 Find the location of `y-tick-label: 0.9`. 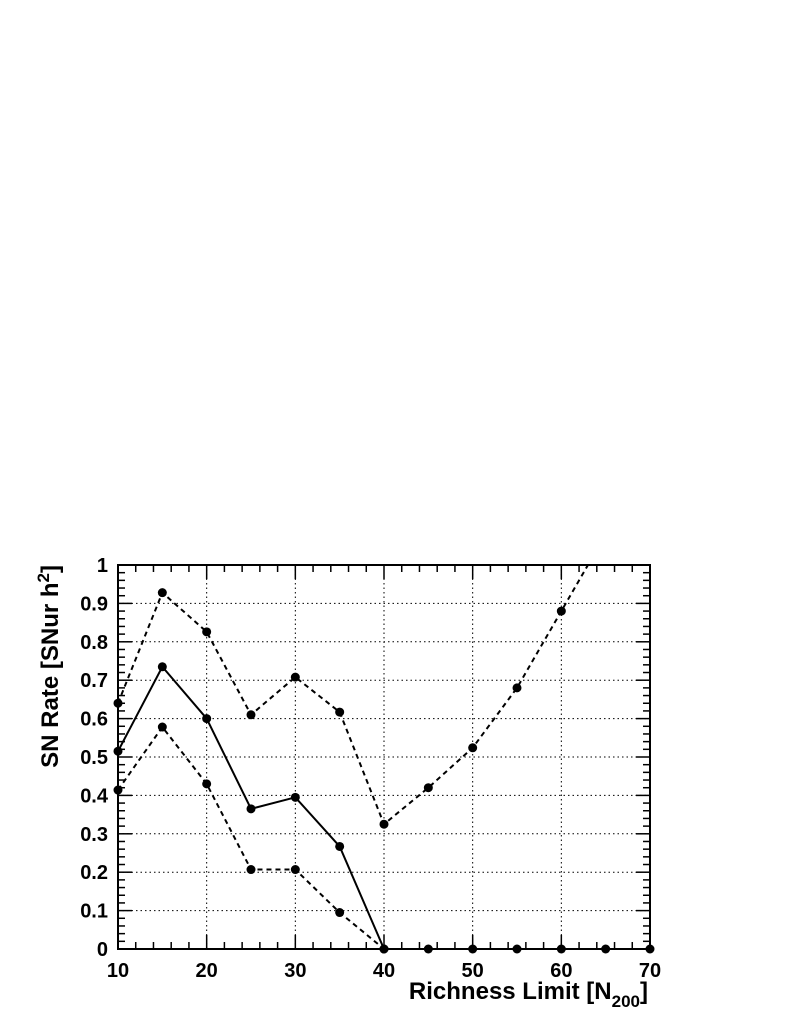

y-tick-label: 0.9 is located at coordinates (94, 604).